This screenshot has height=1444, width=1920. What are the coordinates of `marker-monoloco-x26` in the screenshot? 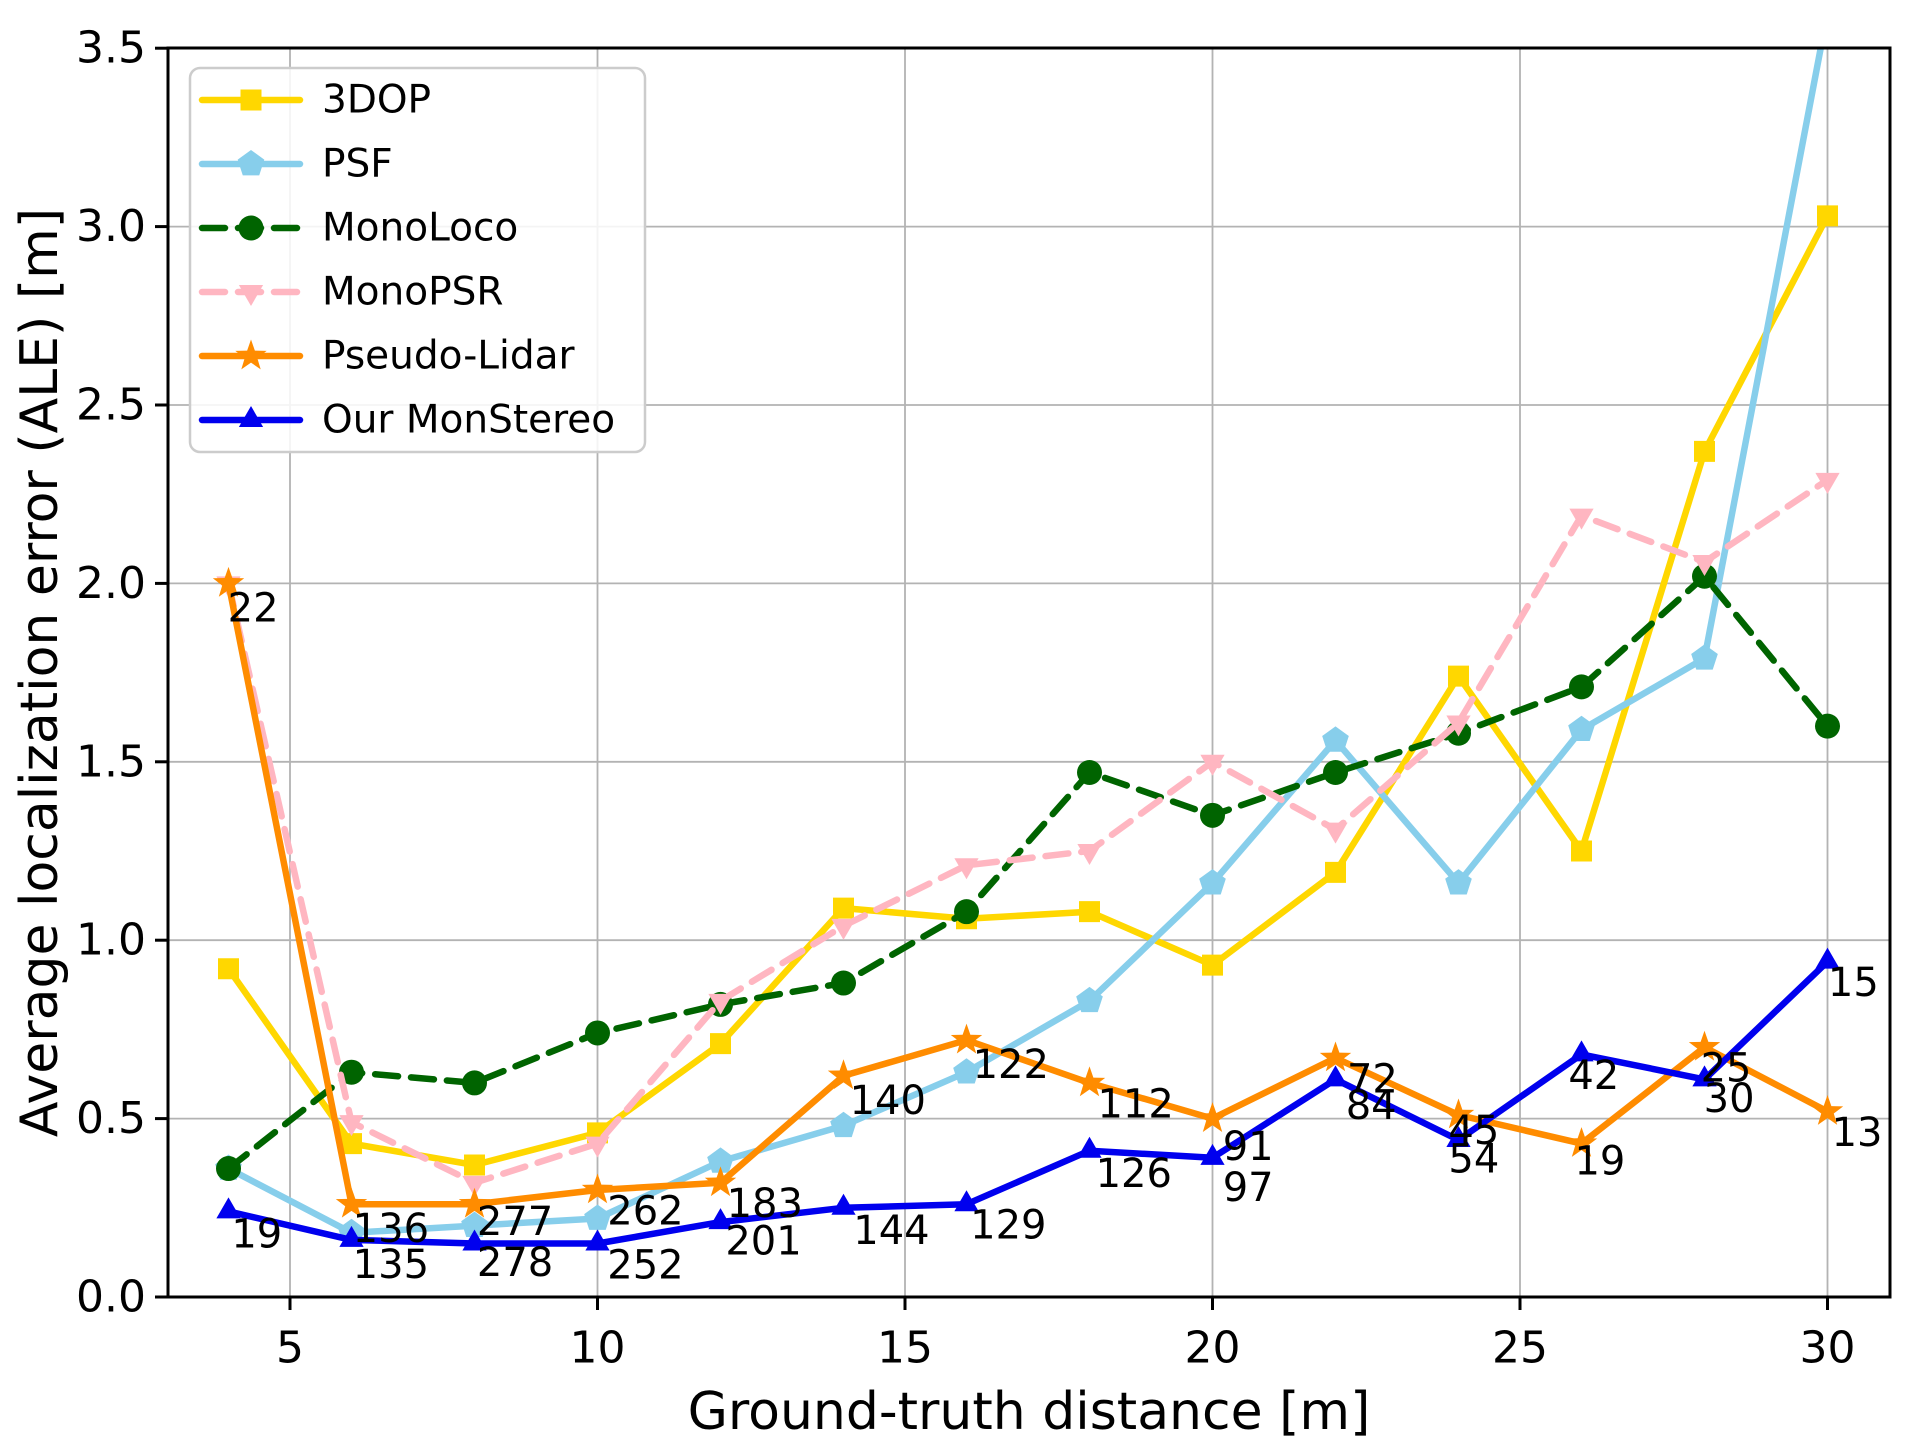 It's located at (1581, 687).